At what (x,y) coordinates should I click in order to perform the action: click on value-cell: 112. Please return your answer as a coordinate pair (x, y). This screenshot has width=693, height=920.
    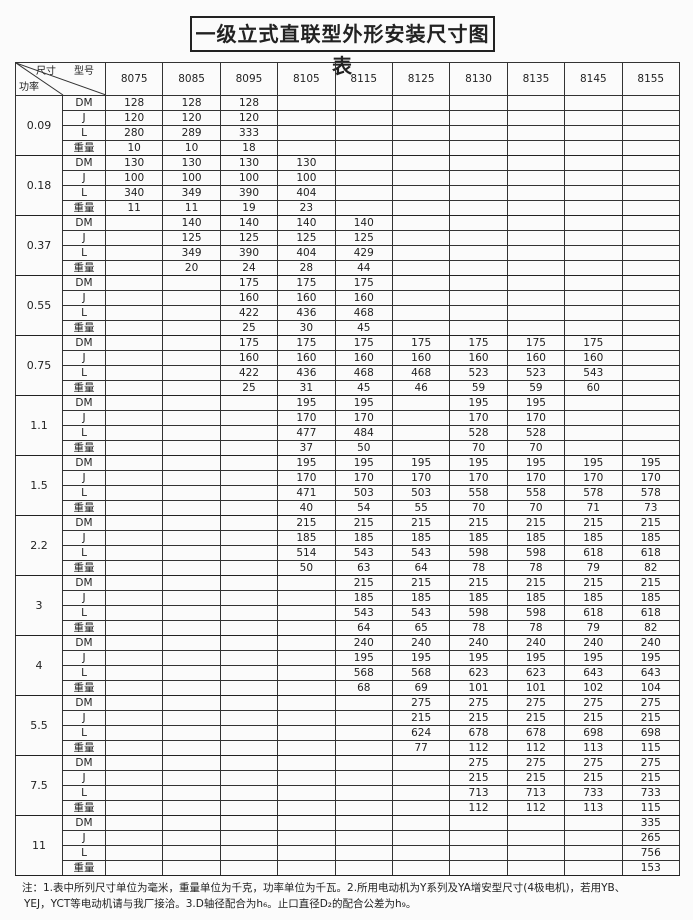
    Looking at the image, I should click on (536, 748).